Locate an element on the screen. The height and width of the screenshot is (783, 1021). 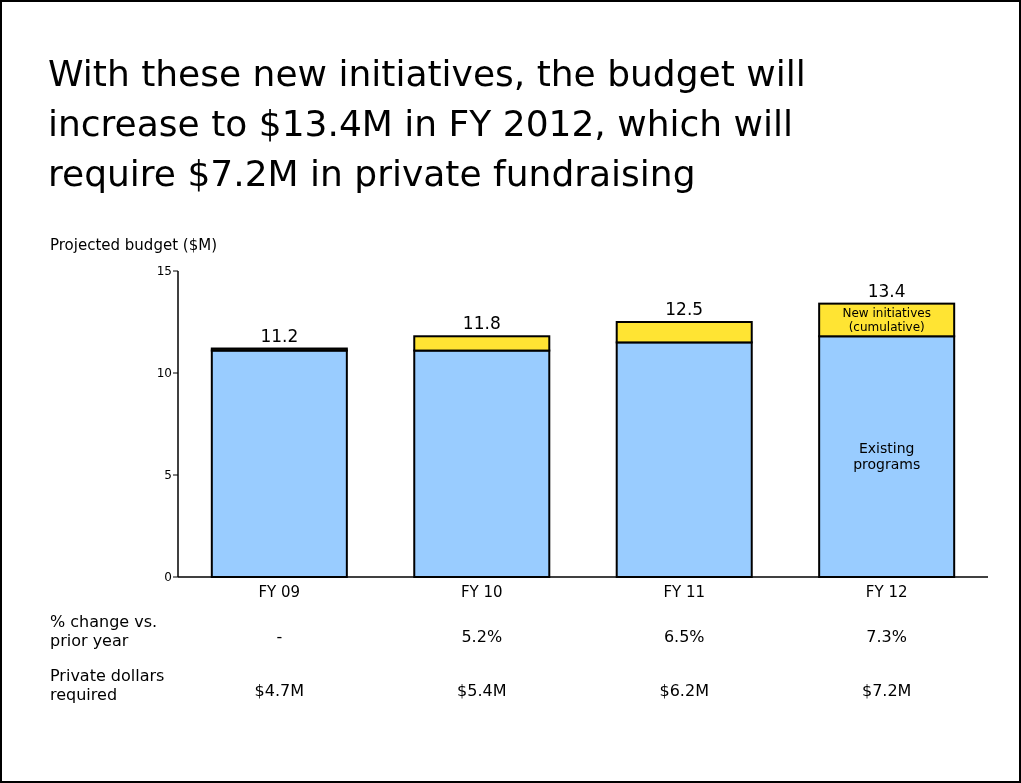
x-tick-label: FY 12 is located at coordinates (886, 592).